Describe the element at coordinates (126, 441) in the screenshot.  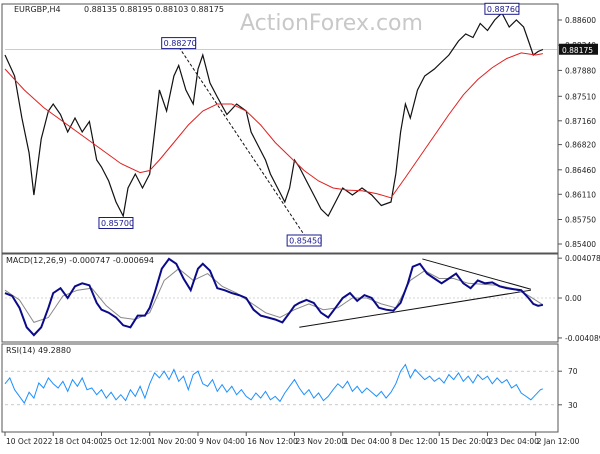
I see `x-tick-label: 25 Oct 12:00` at that location.